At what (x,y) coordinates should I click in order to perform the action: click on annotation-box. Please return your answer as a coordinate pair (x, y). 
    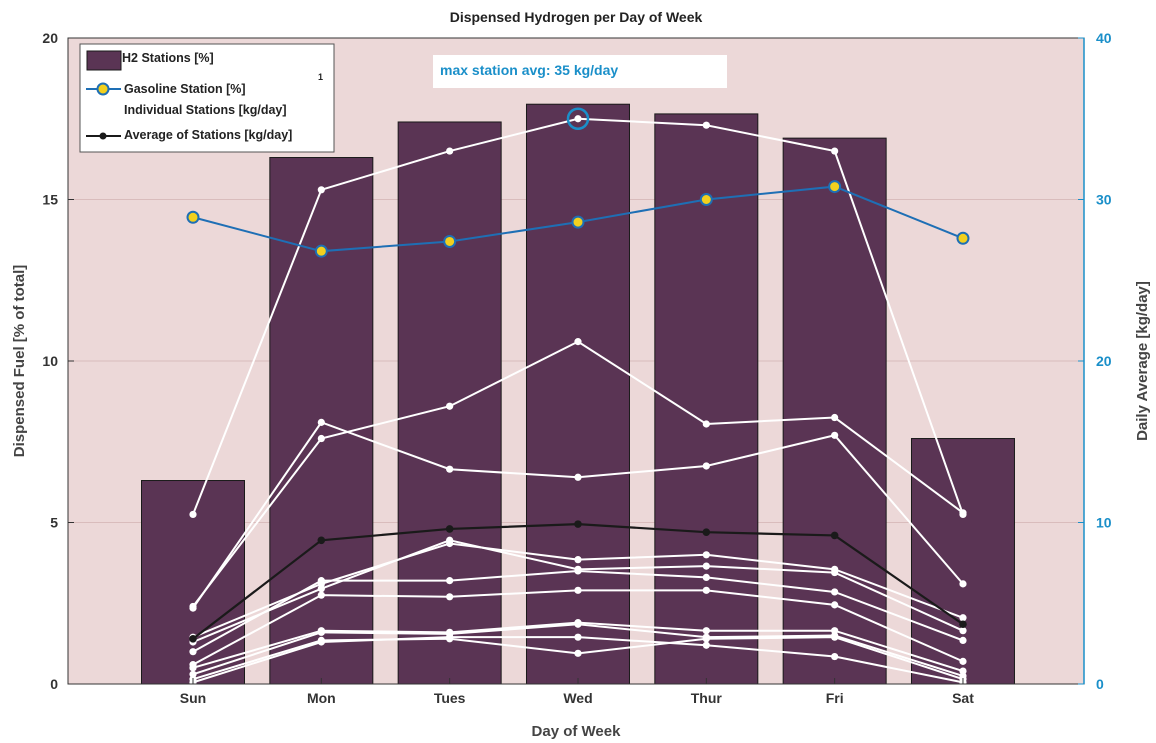
    Looking at the image, I should click on (580, 71).